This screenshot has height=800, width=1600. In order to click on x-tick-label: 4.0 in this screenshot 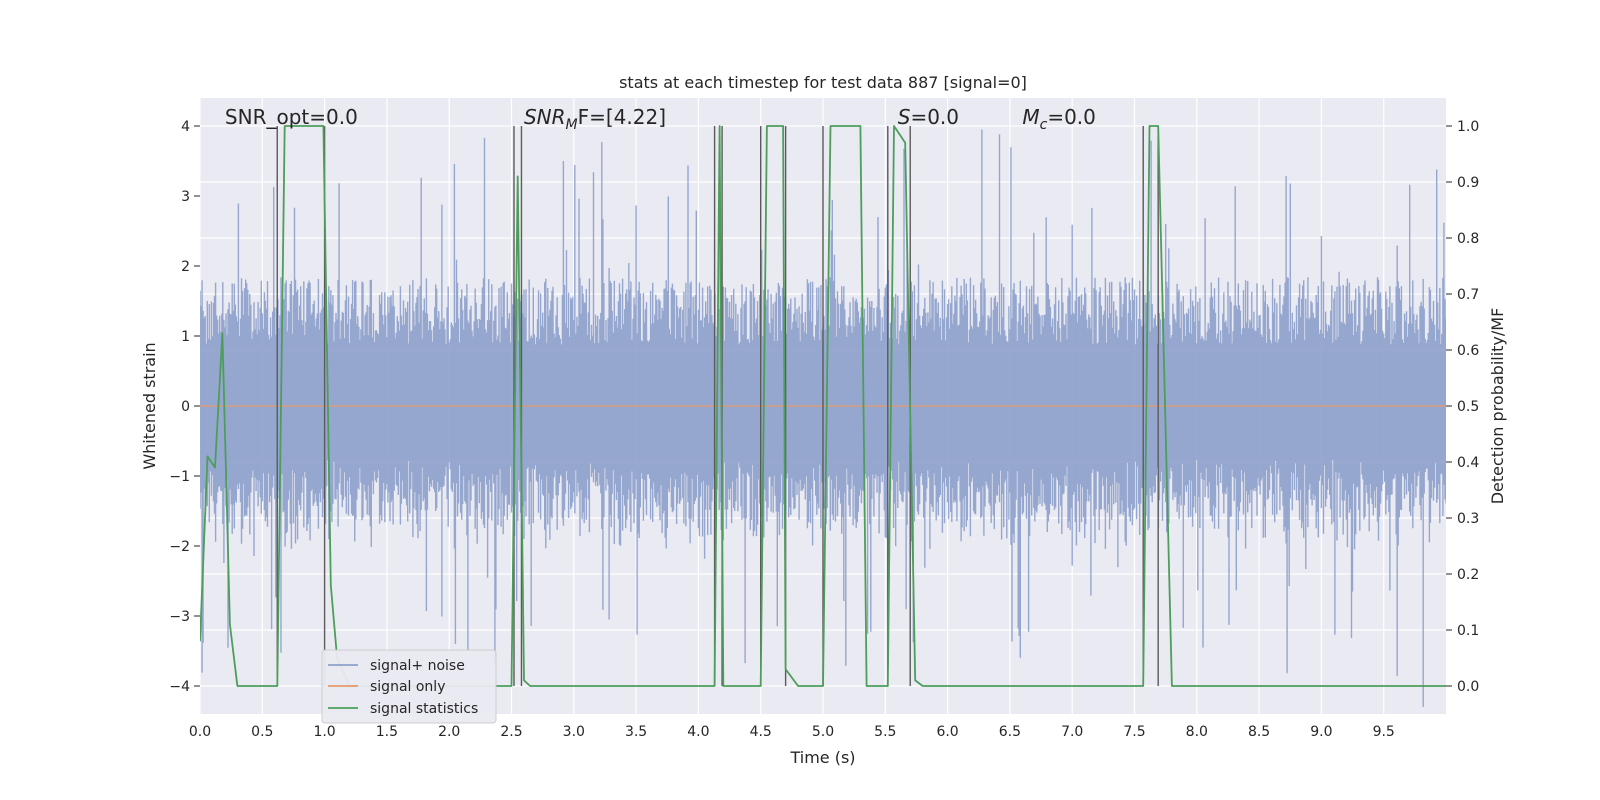, I will do `click(698, 732)`.